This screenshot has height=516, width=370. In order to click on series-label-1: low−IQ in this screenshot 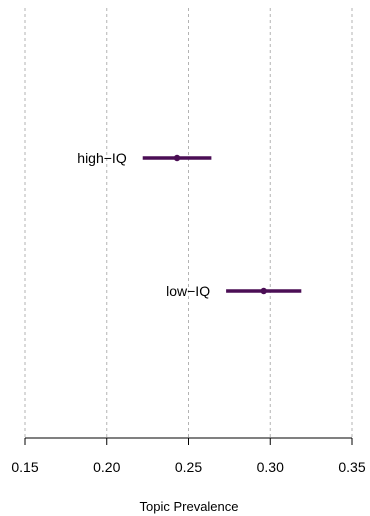, I will do `click(188, 291)`.